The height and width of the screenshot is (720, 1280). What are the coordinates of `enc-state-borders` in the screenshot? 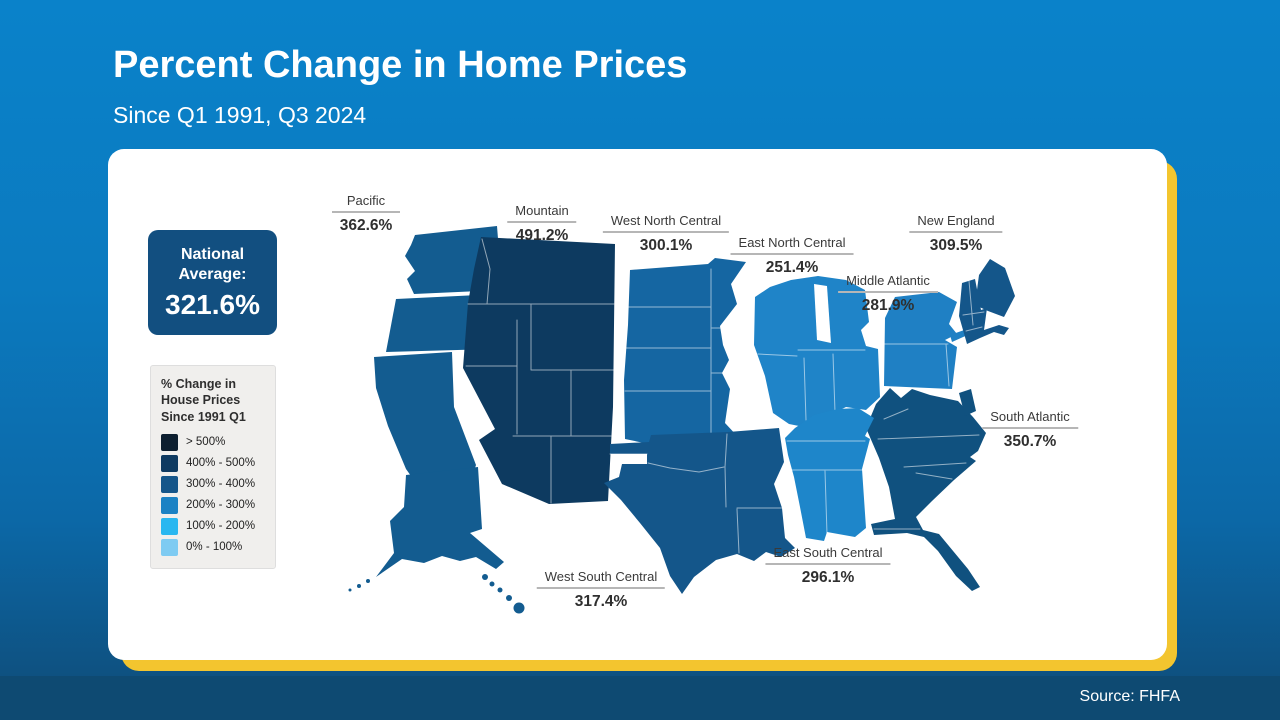 It's located at (811, 385).